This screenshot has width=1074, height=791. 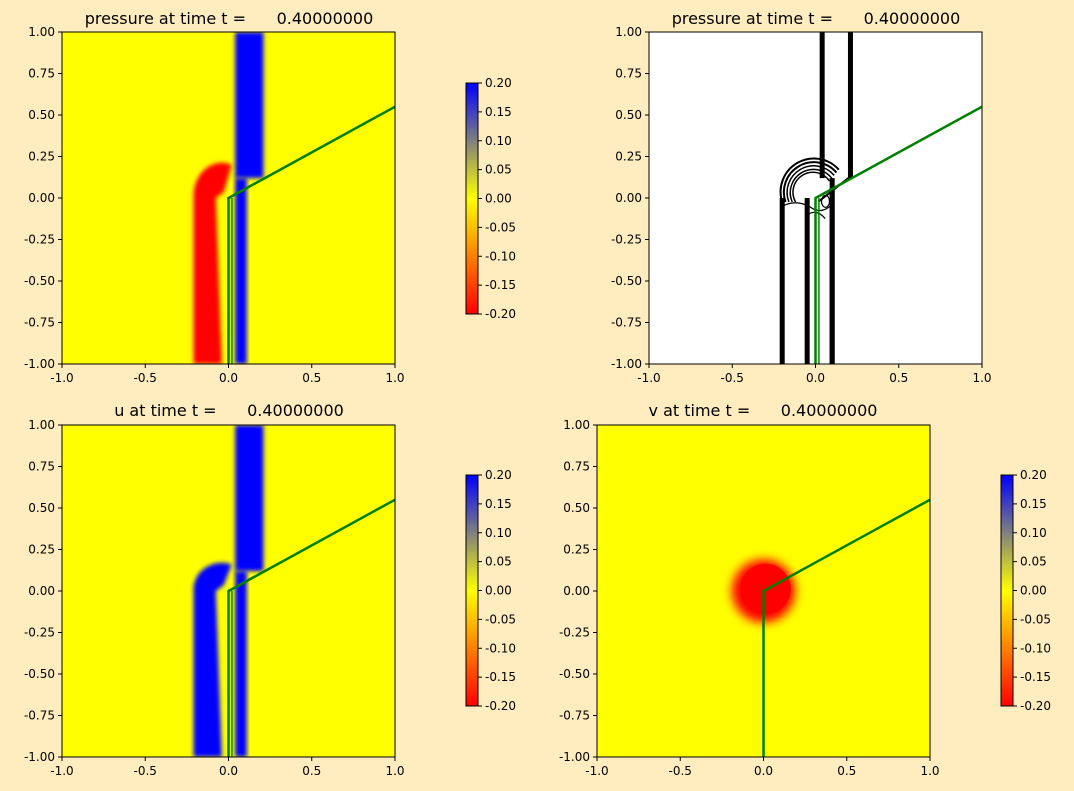 What do you see at coordinates (763, 410) in the screenshot?
I see `panel-title: v at time t = 0.40000000` at bounding box center [763, 410].